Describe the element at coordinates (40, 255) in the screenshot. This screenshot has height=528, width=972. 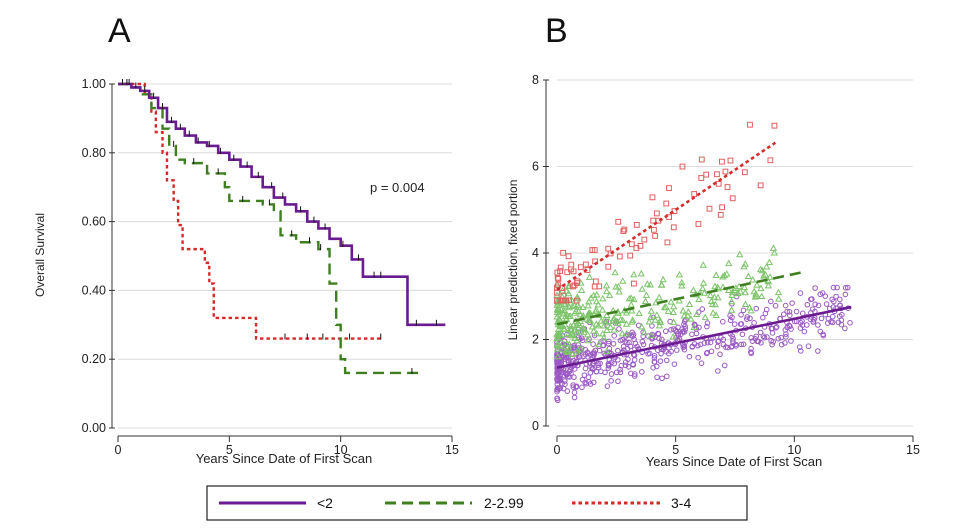
I see `panel-a-y-axis-title: Overall Survival` at that location.